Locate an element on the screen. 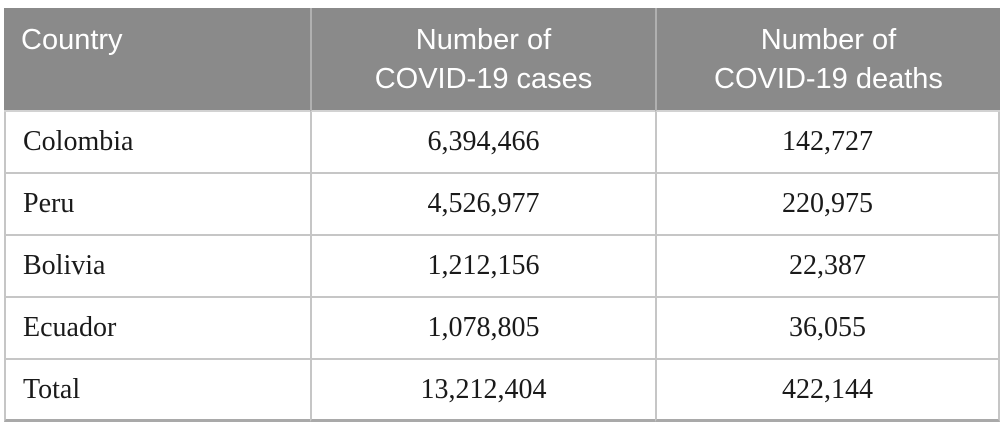 The image size is (1005, 440). column-header-cases-line2: COVID-19 cases is located at coordinates (483, 79).